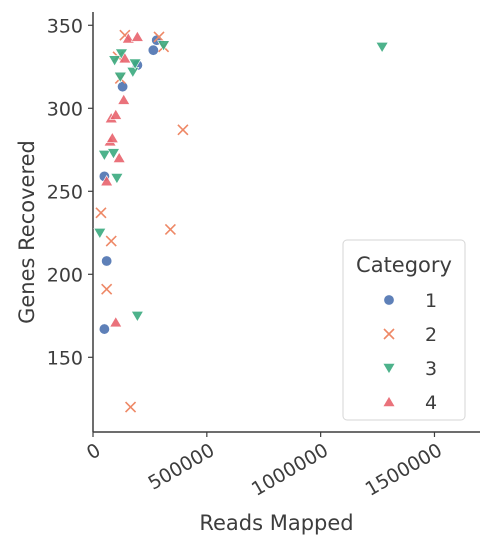  I want to click on x-tick-label: 500000, so click(182, 466).